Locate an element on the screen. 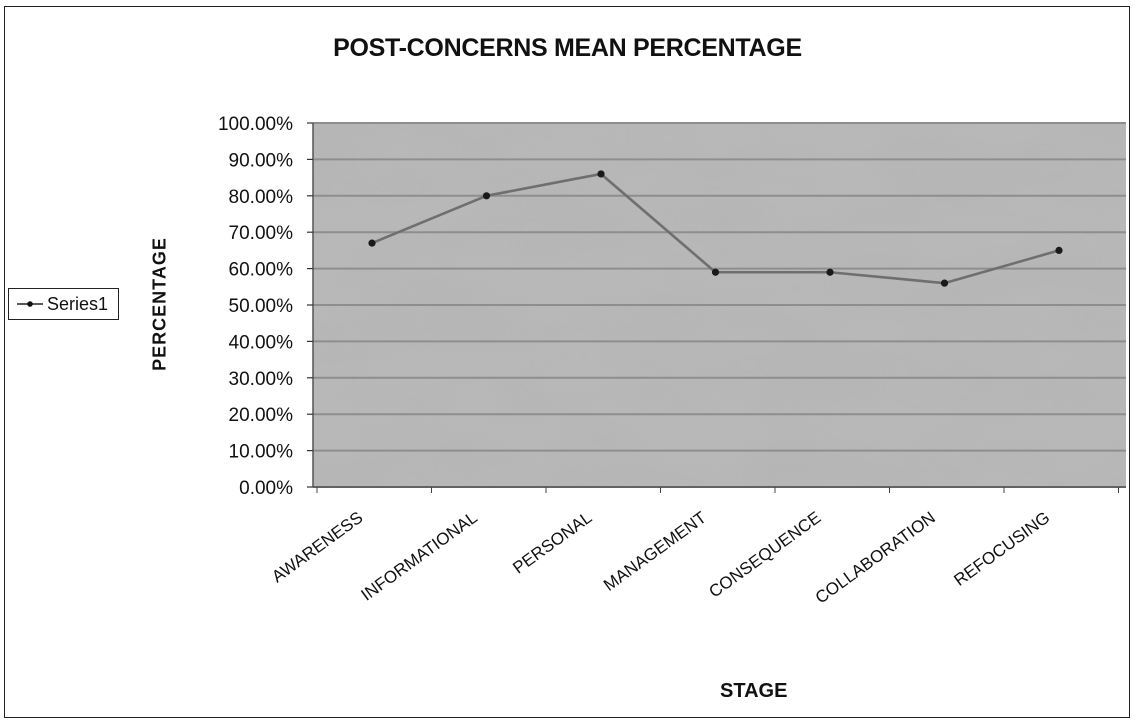  y-tick-label: 40.00% is located at coordinates (261, 342).